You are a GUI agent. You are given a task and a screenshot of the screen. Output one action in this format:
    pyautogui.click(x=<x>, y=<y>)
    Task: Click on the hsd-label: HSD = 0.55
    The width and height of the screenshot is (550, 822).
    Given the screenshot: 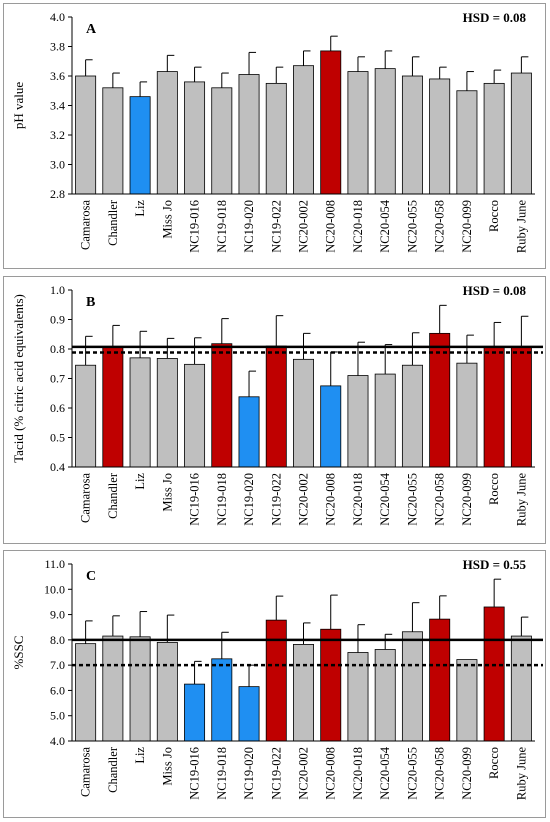 What is the action you would take?
    pyautogui.click(x=495, y=564)
    